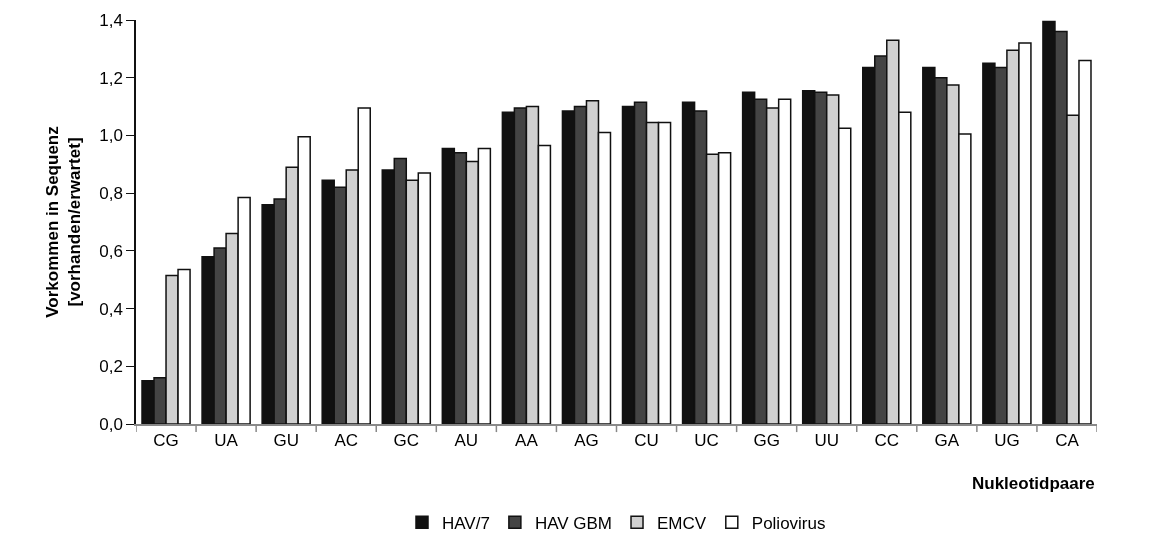 This screenshot has width=1149, height=553. I want to click on y-tick-label: 0,6, so click(111, 251).